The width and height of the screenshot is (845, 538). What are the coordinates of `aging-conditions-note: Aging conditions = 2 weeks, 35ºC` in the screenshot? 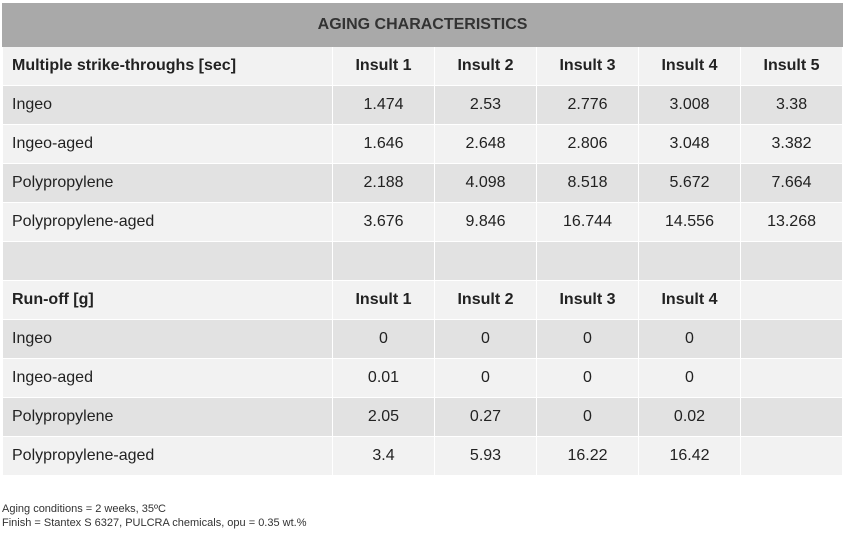 It's located at (84, 509).